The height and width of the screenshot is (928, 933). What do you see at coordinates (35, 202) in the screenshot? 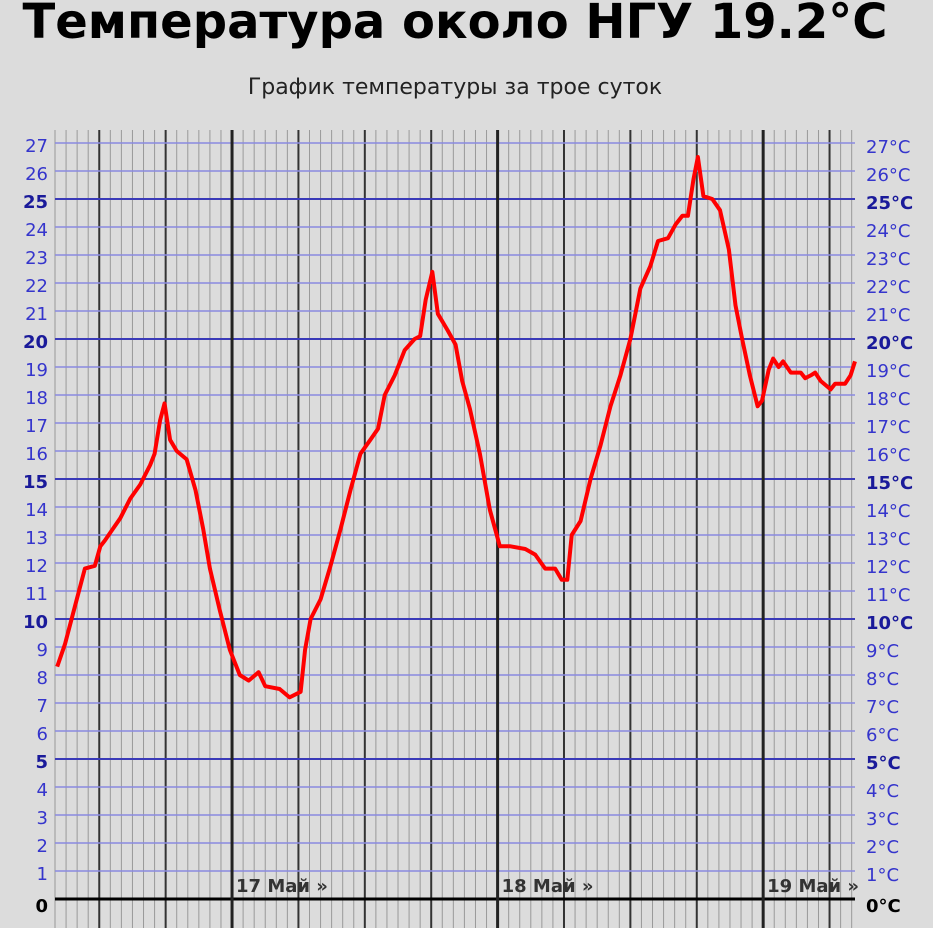
I see `y-tick-label: 25` at bounding box center [35, 202].